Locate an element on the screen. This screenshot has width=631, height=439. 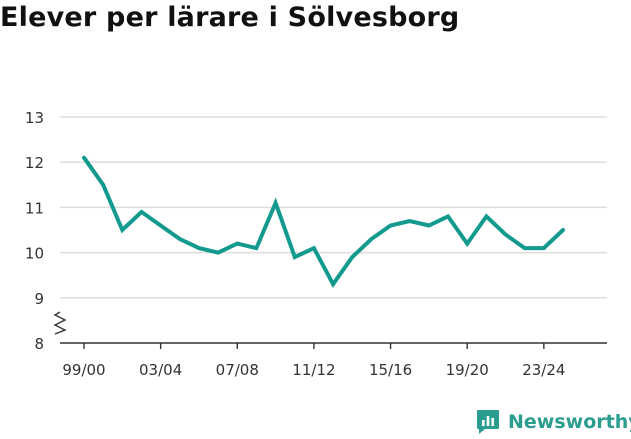
x-tick-label: 07/08 is located at coordinates (237, 370).